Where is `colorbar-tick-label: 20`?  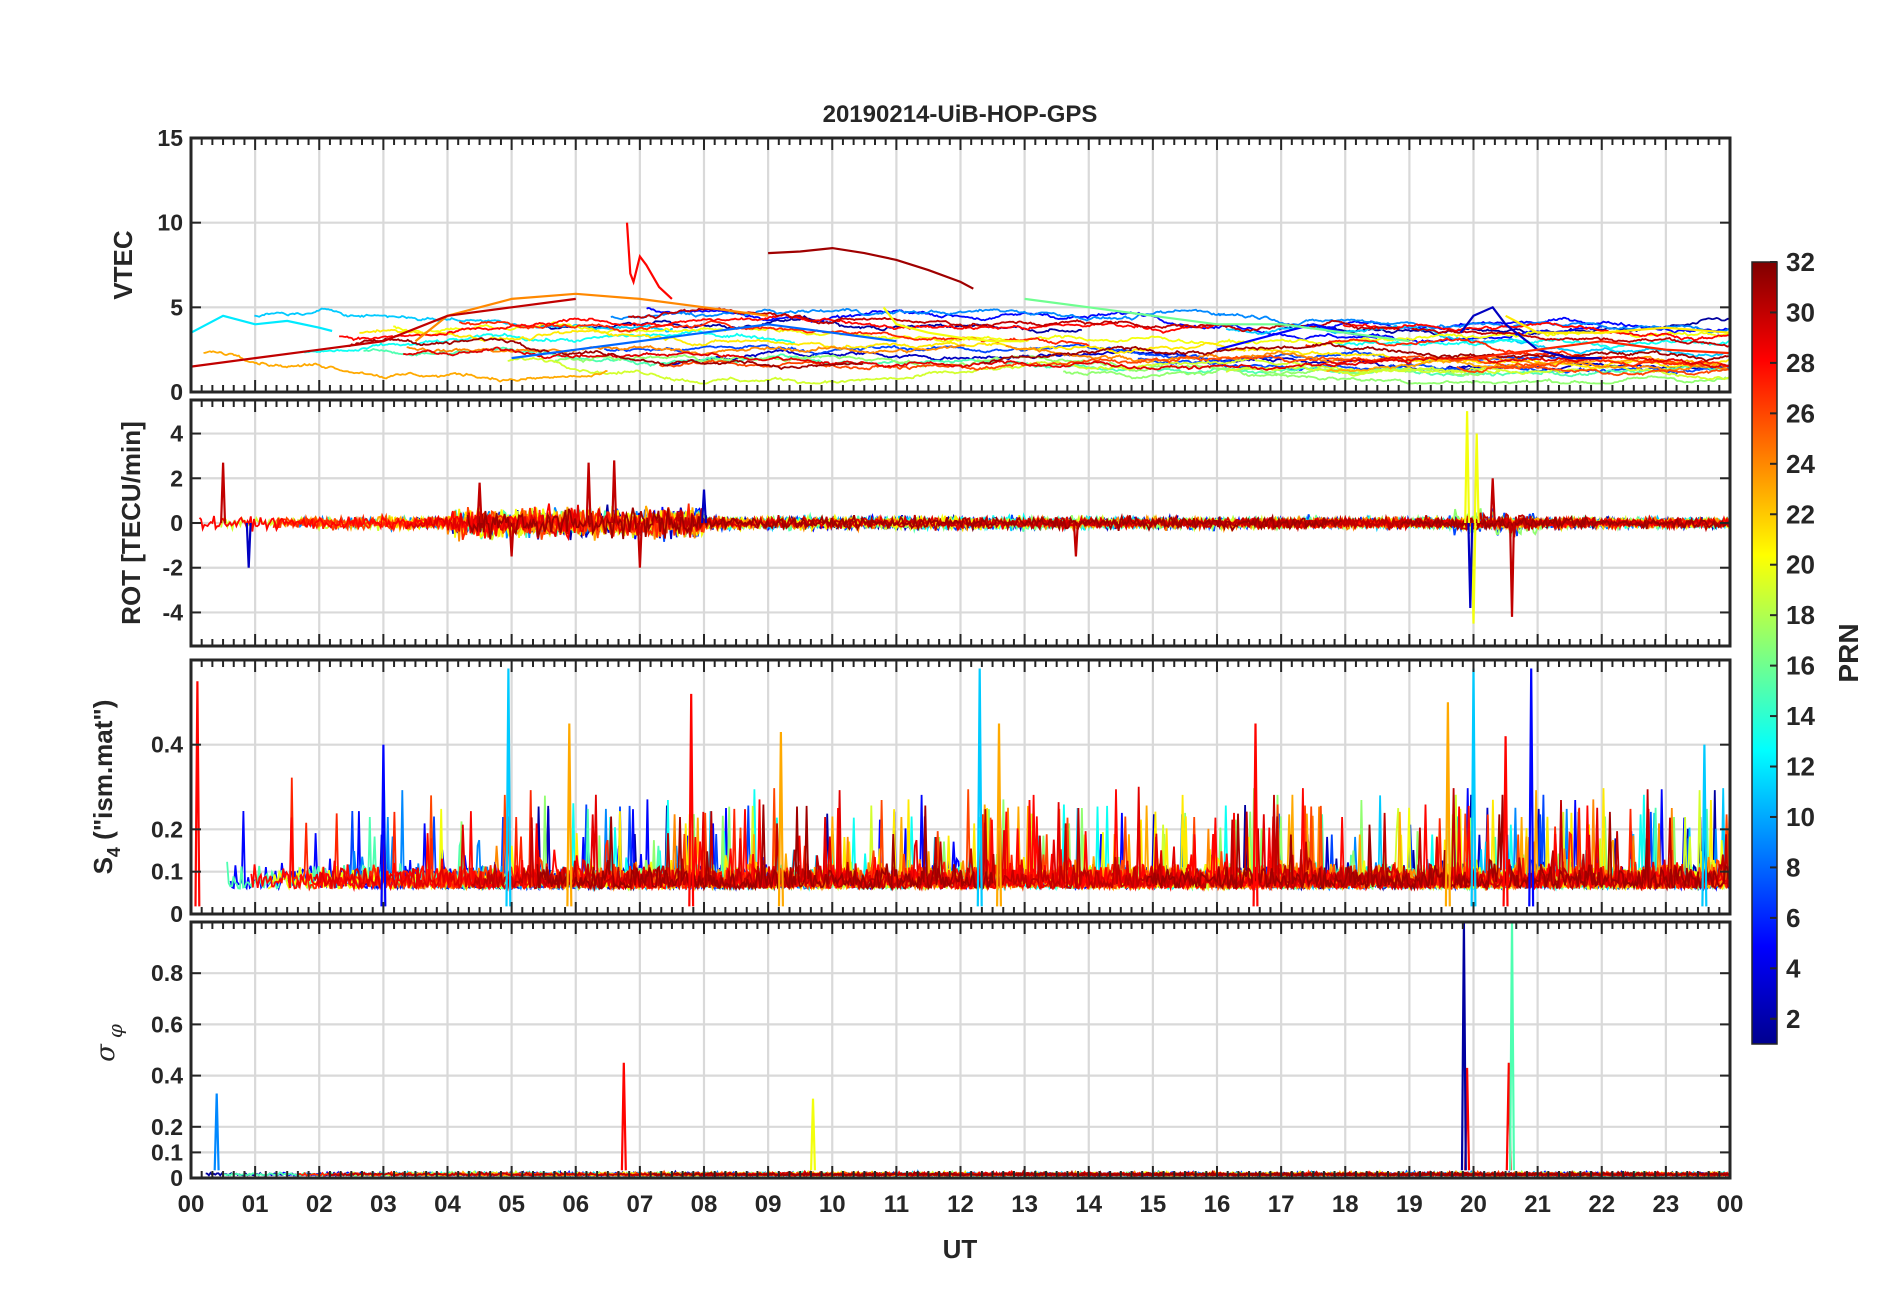 colorbar-tick-label: 20 is located at coordinates (1800, 565).